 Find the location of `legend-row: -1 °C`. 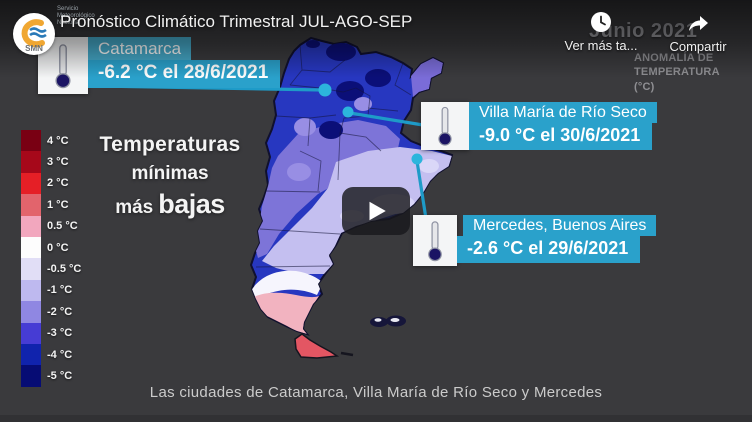

legend-row: -1 °C is located at coordinates (51, 290).